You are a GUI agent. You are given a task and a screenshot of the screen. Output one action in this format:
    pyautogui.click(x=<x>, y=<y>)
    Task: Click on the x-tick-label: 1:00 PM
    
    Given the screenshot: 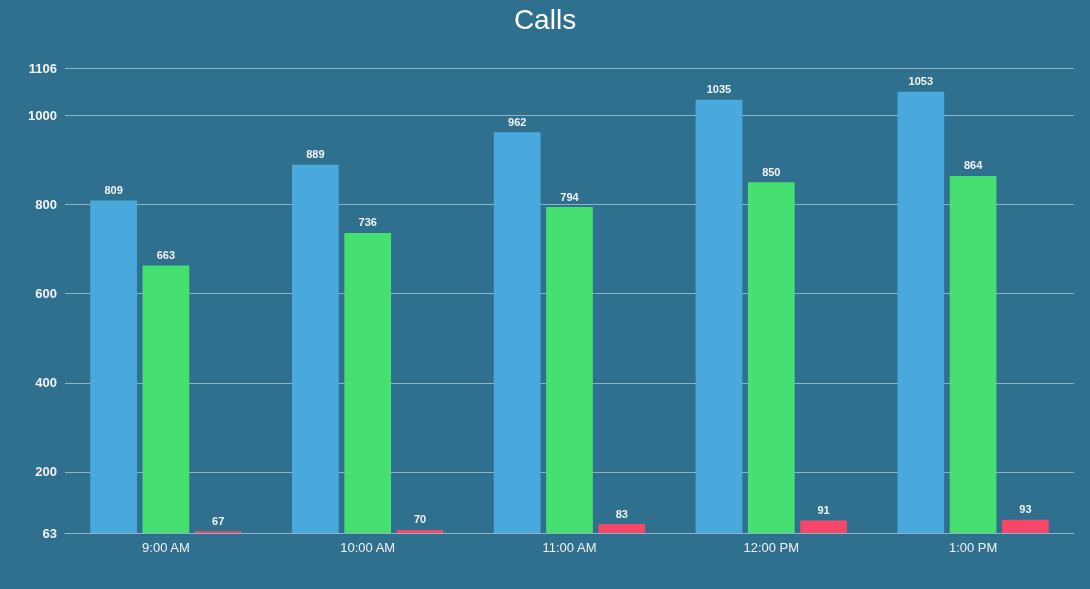 What is the action you would take?
    pyautogui.click(x=973, y=547)
    